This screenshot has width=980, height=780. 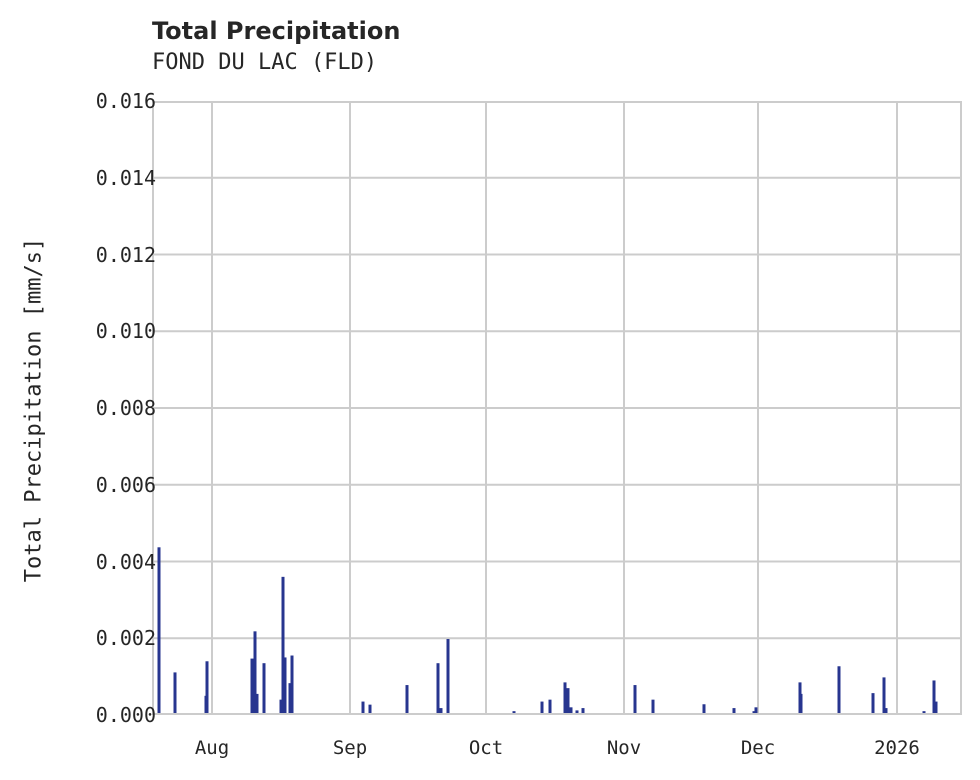 I want to click on x-tick-label: Oct, so click(x=486, y=748).